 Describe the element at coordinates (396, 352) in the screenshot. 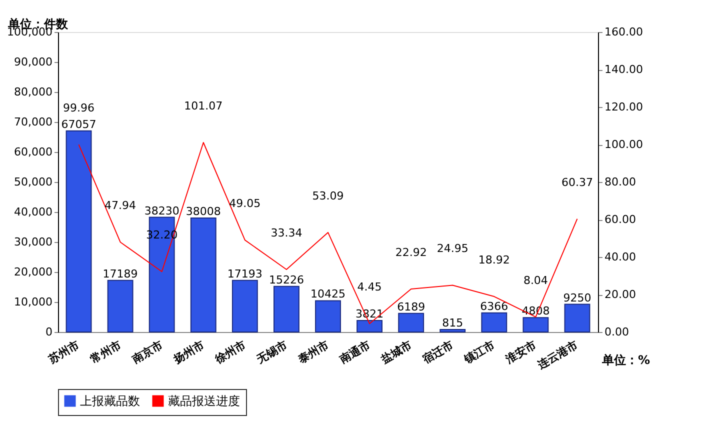

I see `x-tick-label: 盐城市` at that location.